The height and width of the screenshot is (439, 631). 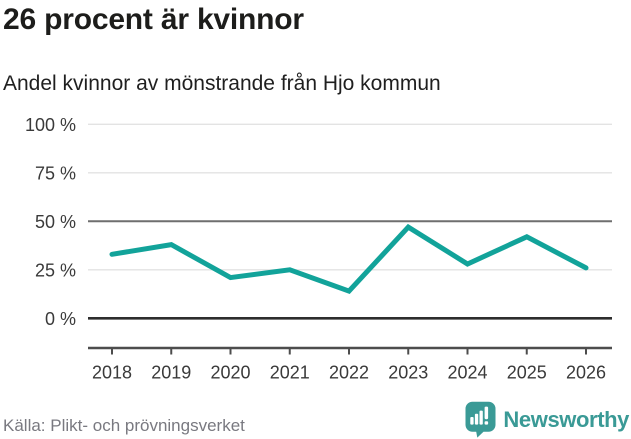 I want to click on newsworthy-logo-icon, so click(x=480, y=419).